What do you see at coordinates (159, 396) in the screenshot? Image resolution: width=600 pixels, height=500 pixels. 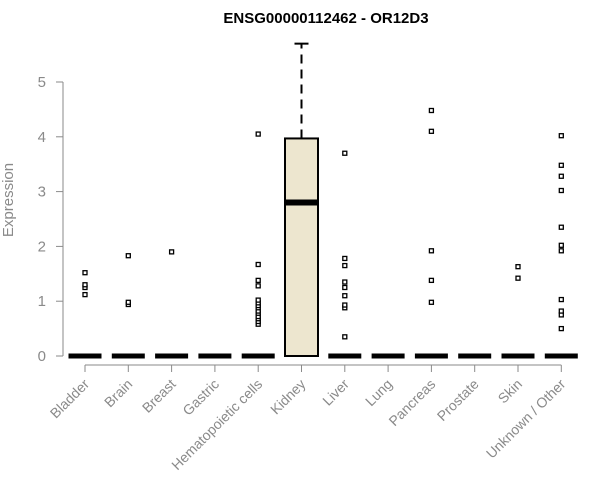 I see `x-tick-label: Breast` at bounding box center [159, 396].